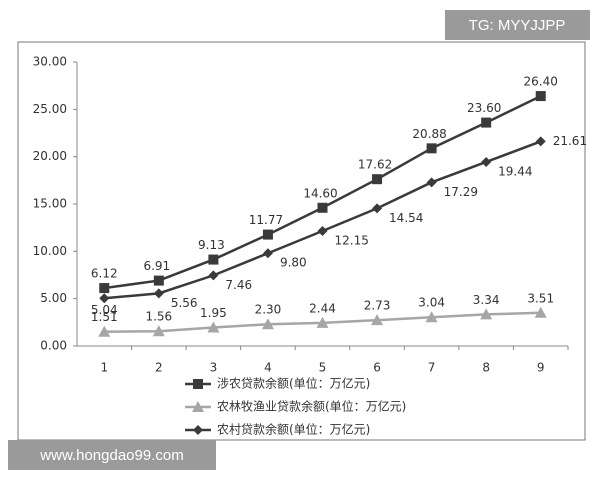 The image size is (600, 480). I want to click on y-tick-label: 10.00, so click(50, 251).